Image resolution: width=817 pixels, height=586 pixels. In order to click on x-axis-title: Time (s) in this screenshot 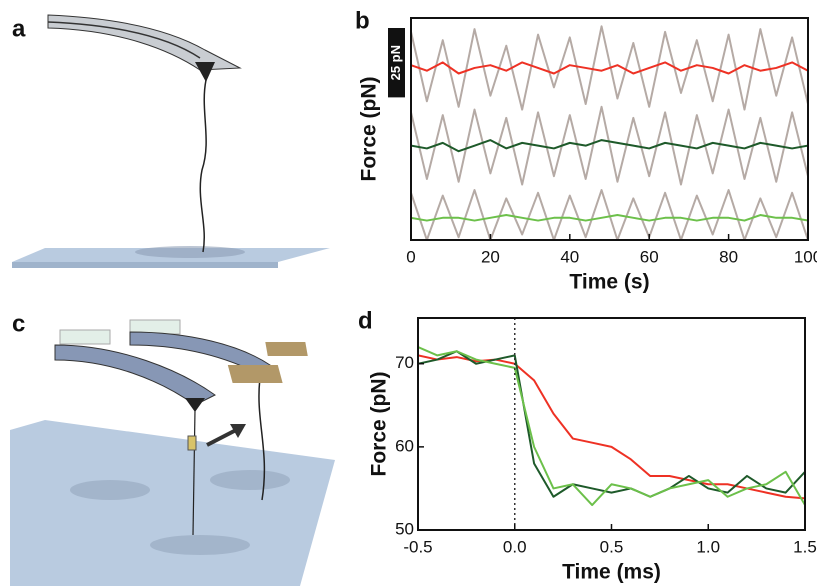, I will do `click(609, 282)`.